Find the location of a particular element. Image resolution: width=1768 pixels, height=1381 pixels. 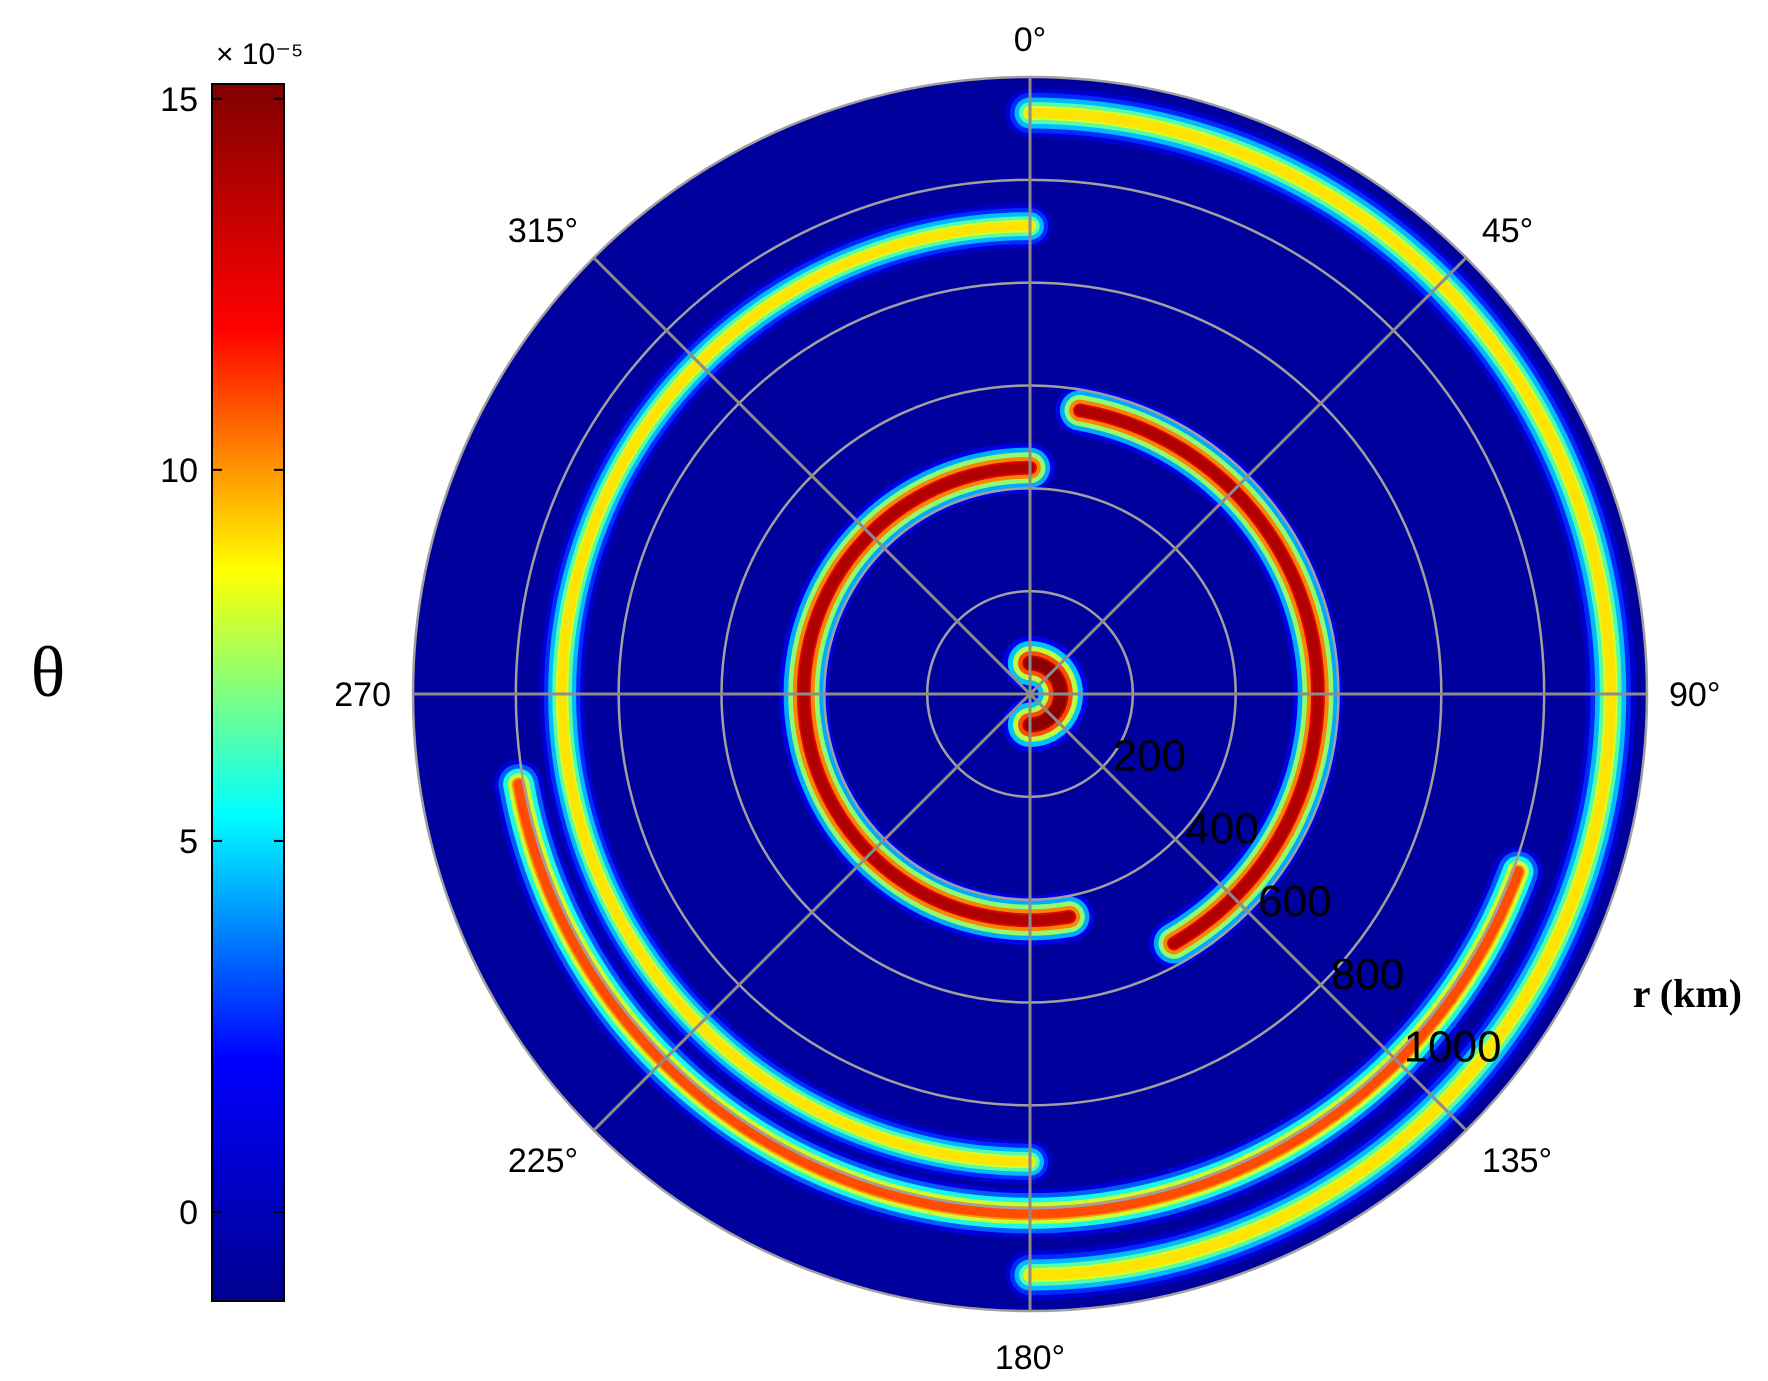

radial-tick-label: 1000 is located at coordinates (1453, 1047).